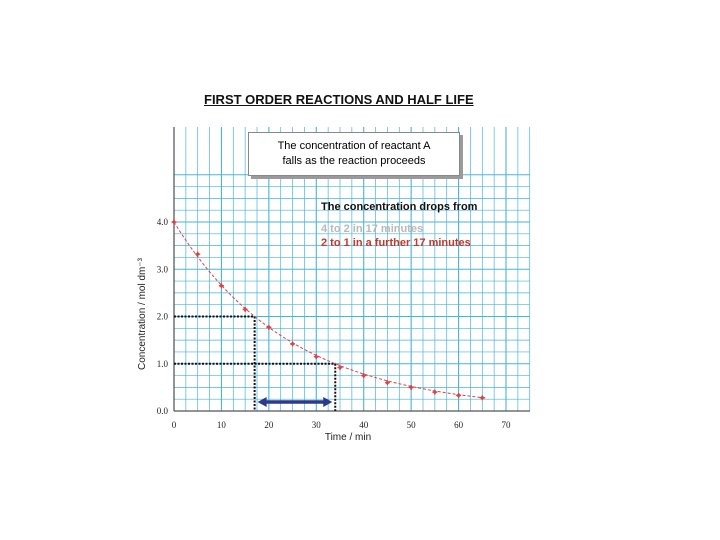 This screenshot has height=540, width=720. I want to click on x-tick-label: 10, so click(222, 425).